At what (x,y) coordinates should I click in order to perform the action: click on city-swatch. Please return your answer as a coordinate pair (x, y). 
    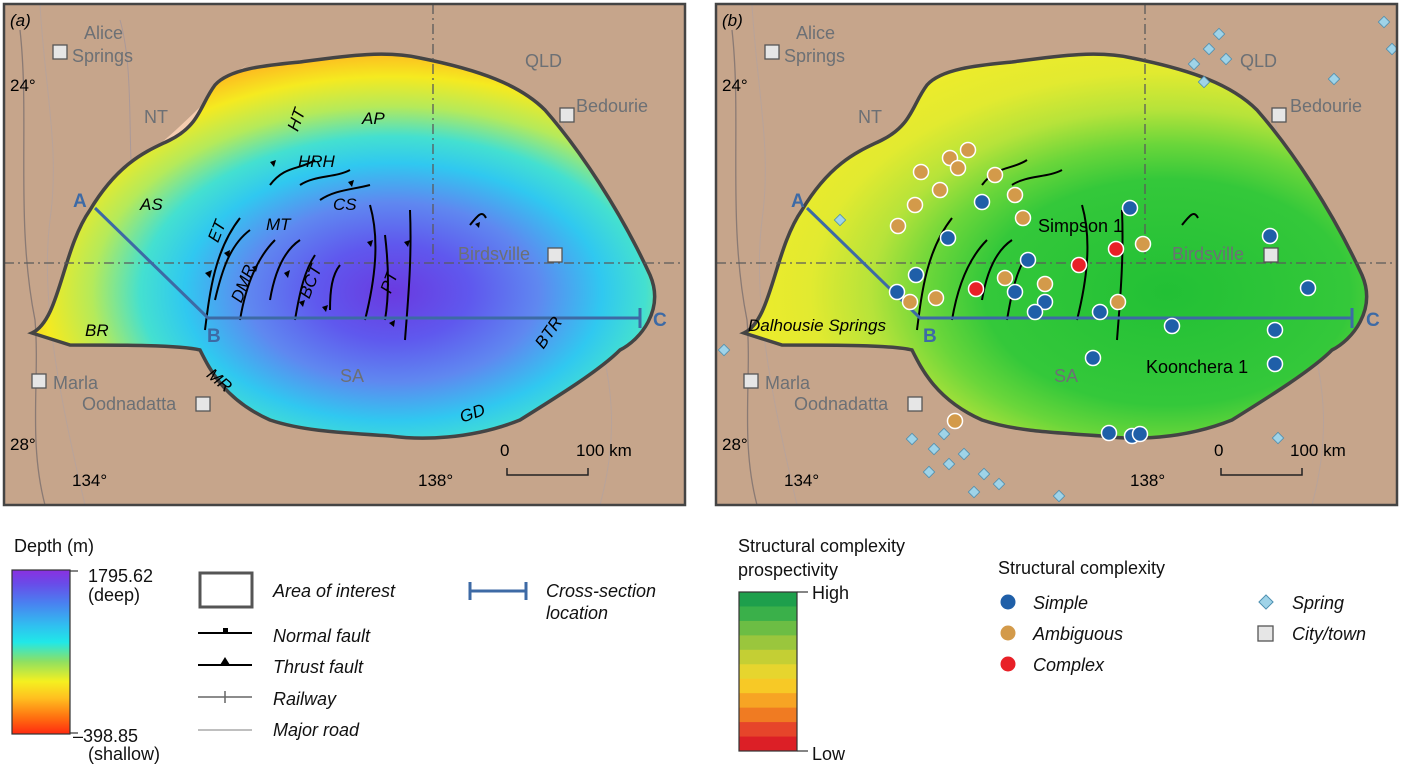
    Looking at the image, I should click on (1265, 633).